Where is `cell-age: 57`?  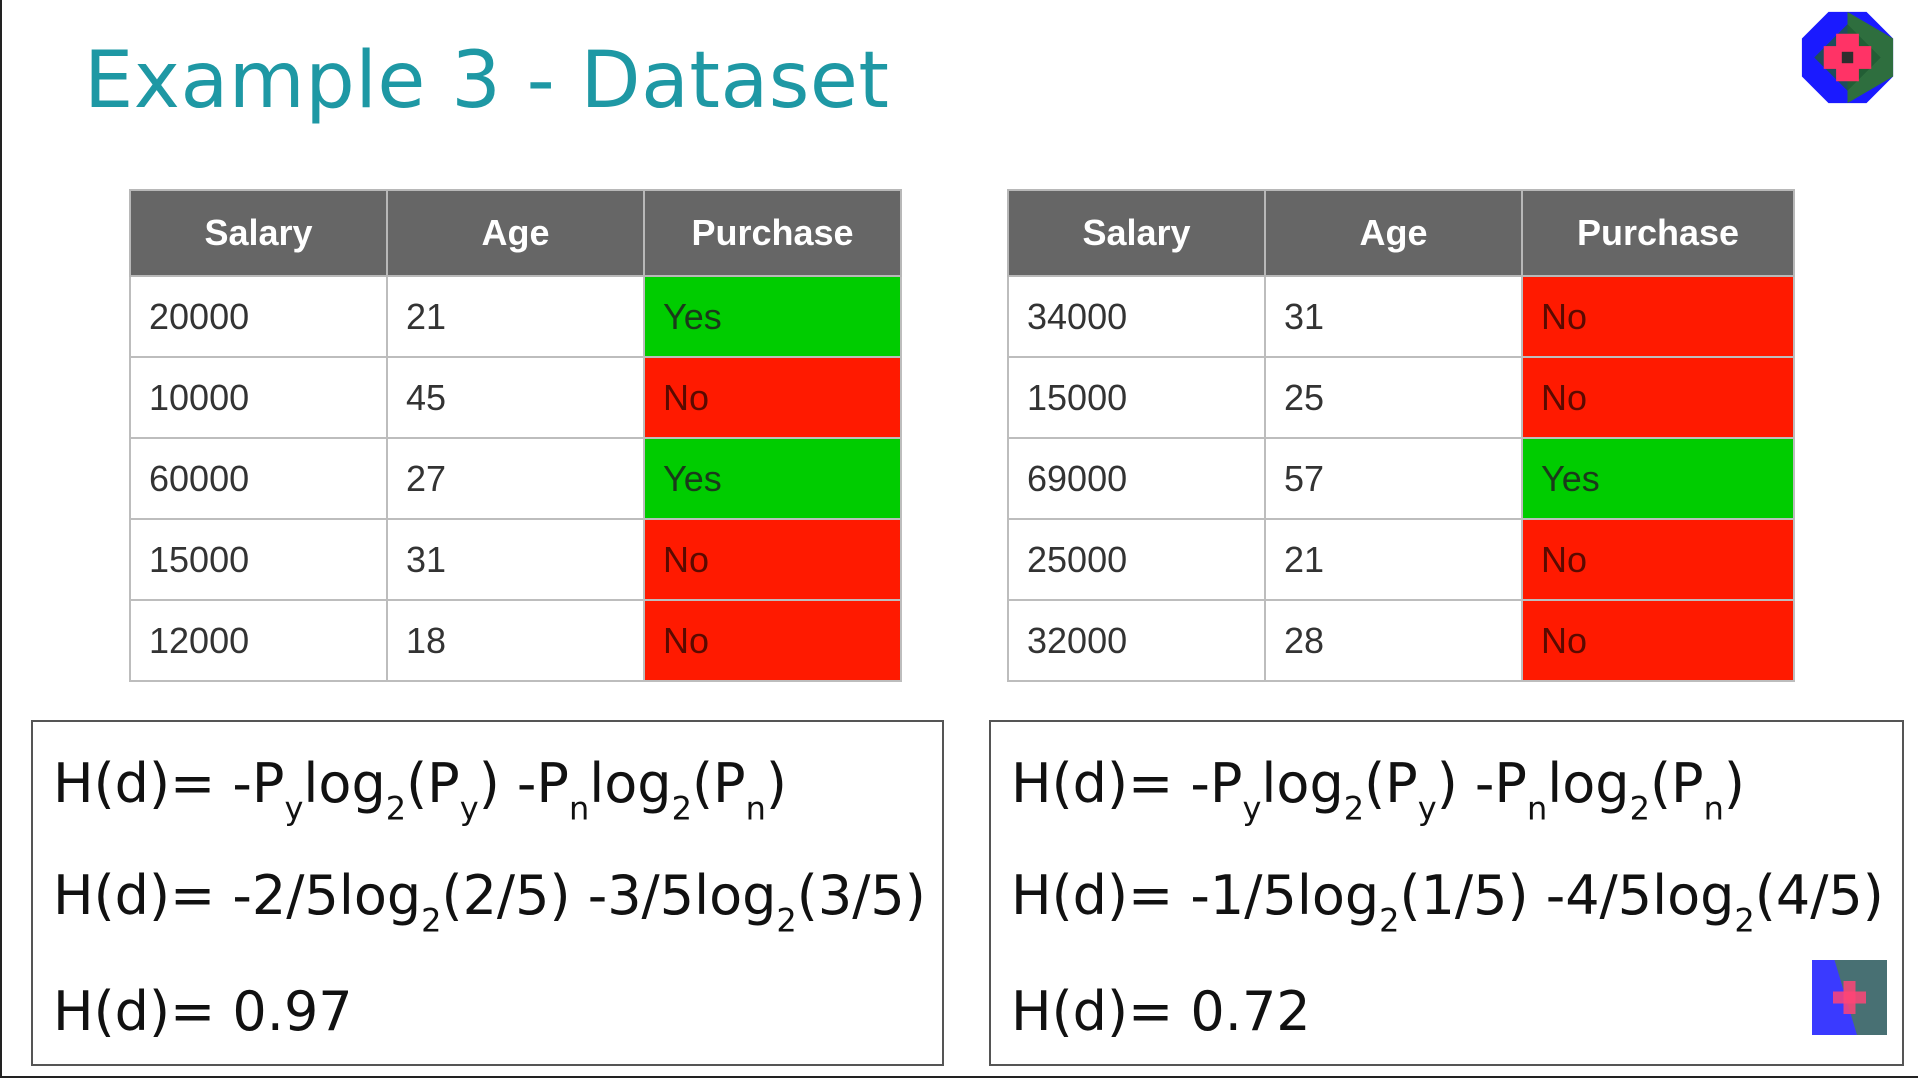
cell-age: 57 is located at coordinates (1393, 478).